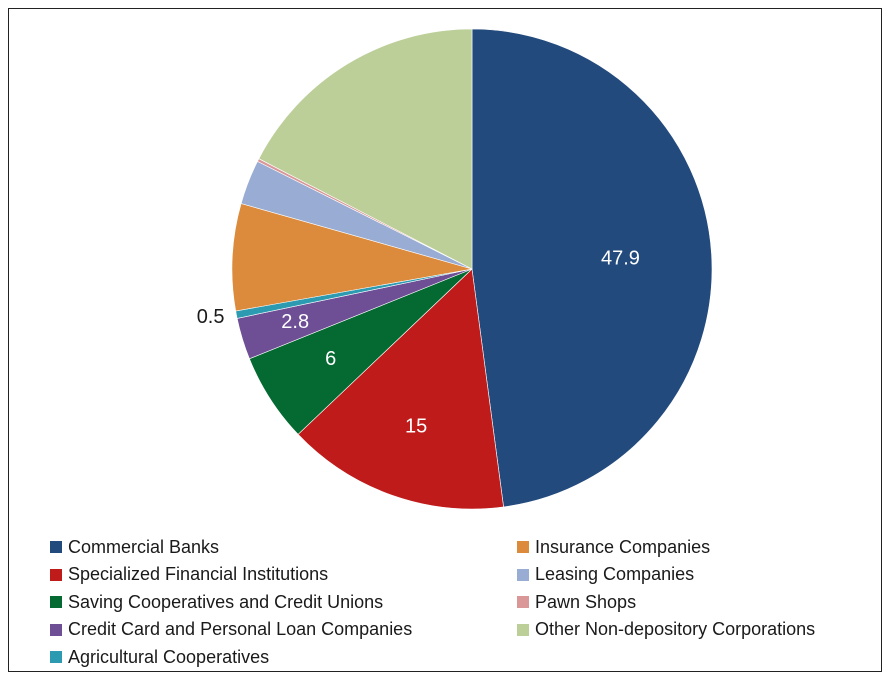  I want to click on data-label-specialized-financial-institutions: 15, so click(416, 427).